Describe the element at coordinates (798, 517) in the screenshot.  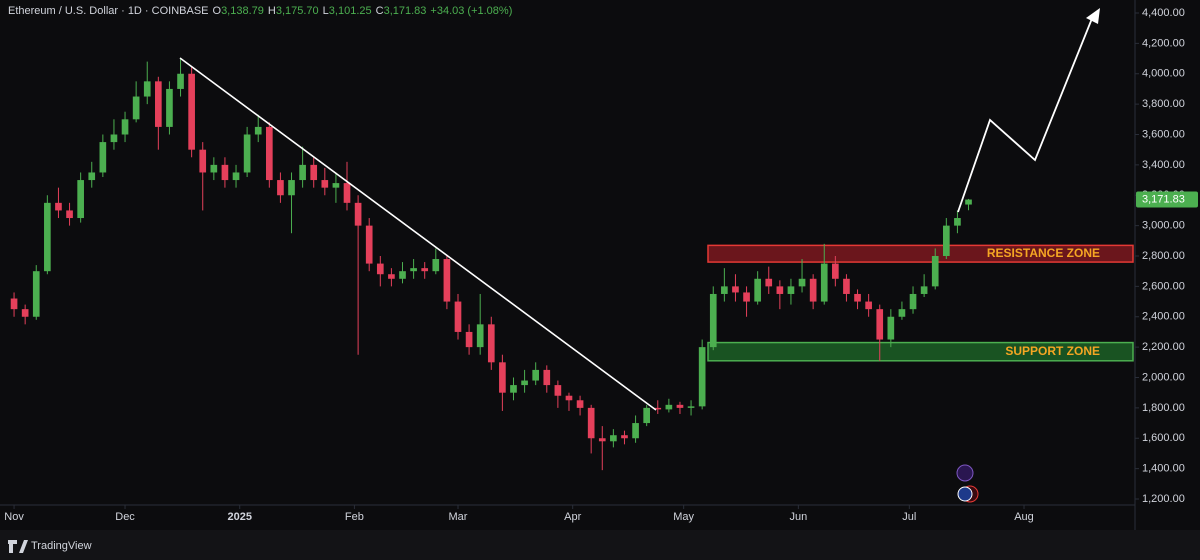
I see `x-tick-label: Jun` at that location.